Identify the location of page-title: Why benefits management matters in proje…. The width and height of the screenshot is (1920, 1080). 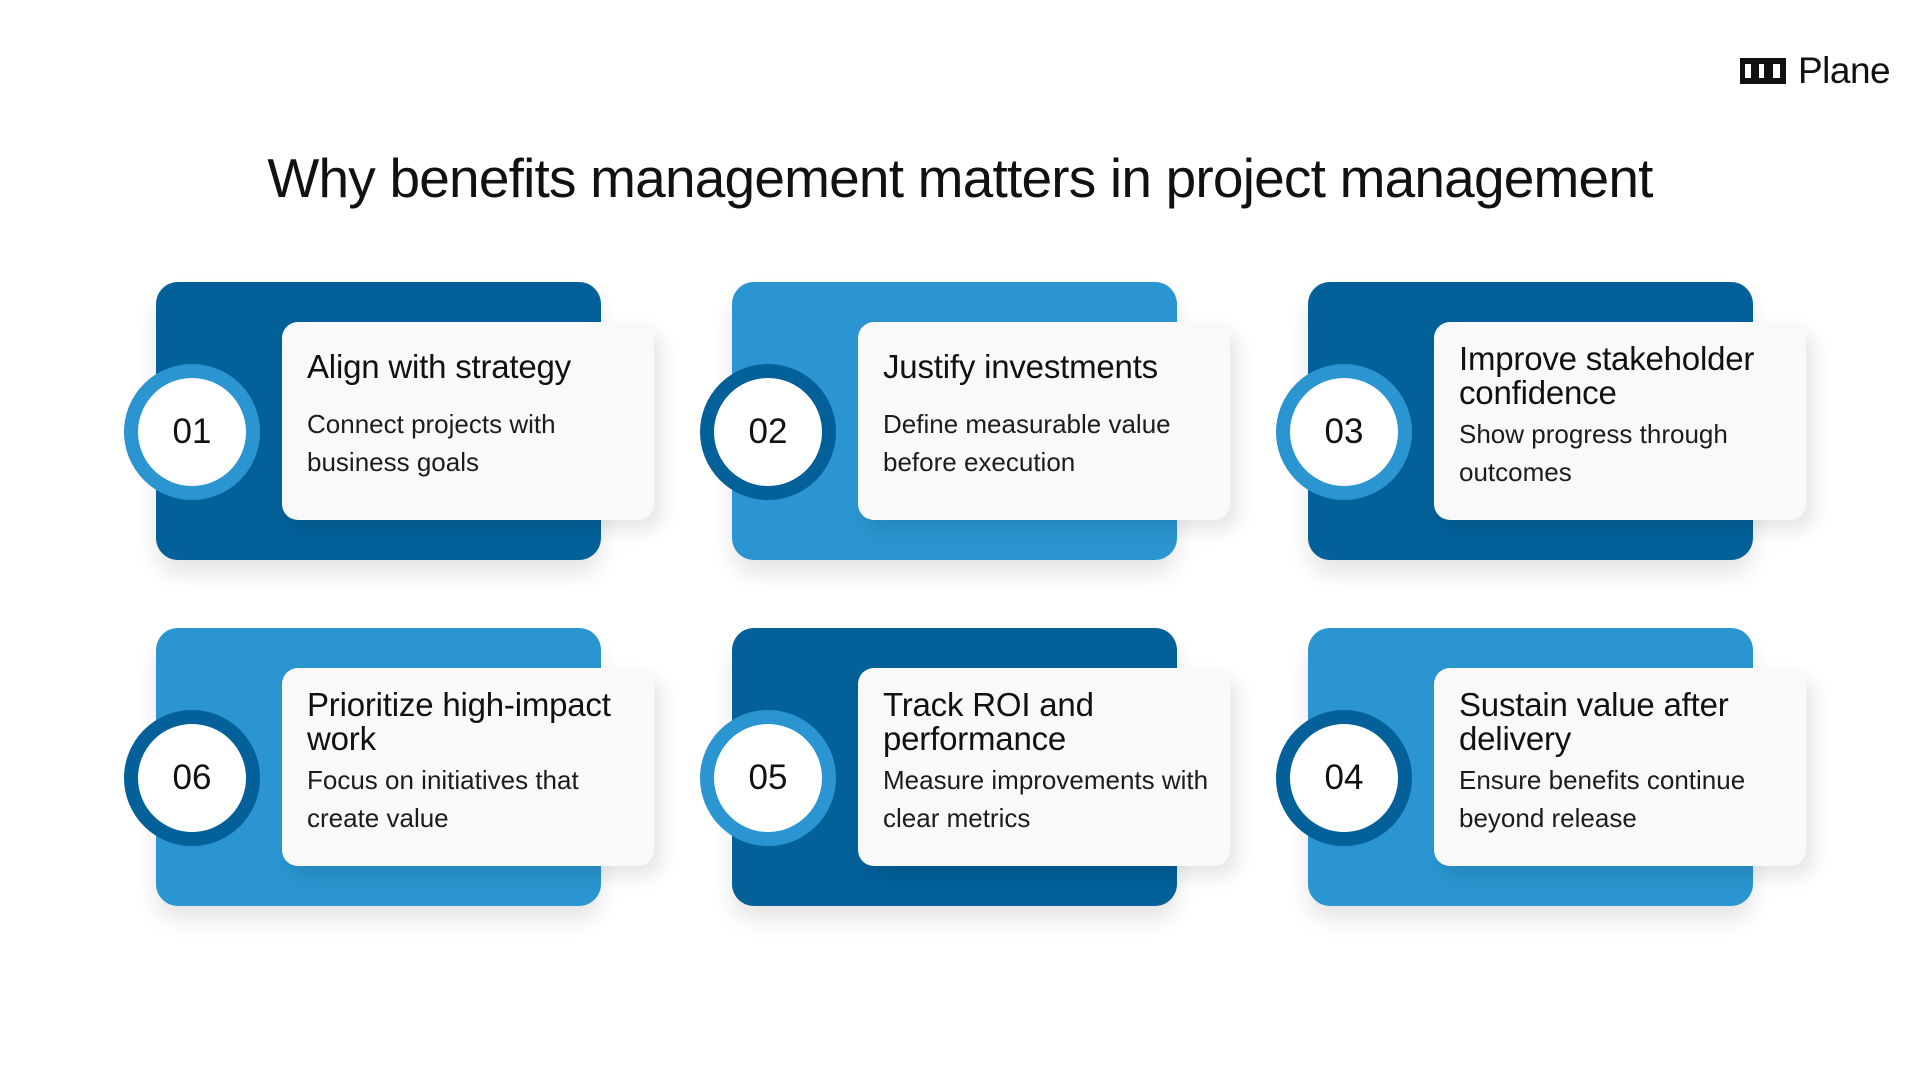
(960, 178).